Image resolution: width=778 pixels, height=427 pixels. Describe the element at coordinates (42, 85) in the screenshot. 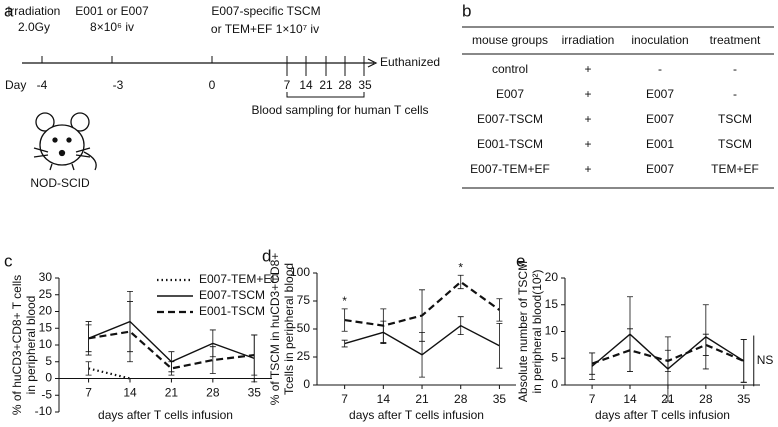

I see `day: -4` at that location.